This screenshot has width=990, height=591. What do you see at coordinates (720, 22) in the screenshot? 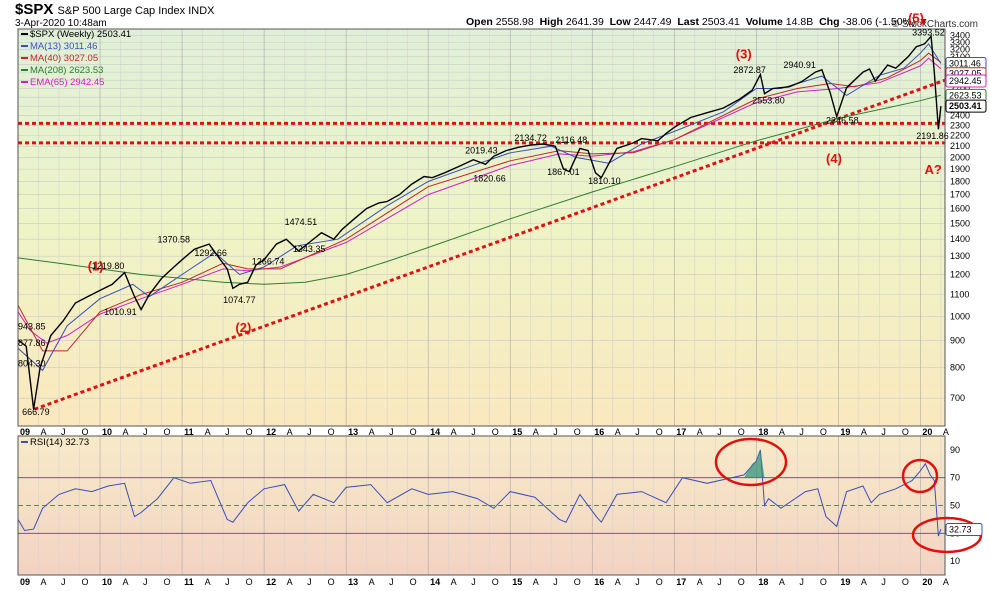
I see `last-value: 2503.41` at bounding box center [720, 22].